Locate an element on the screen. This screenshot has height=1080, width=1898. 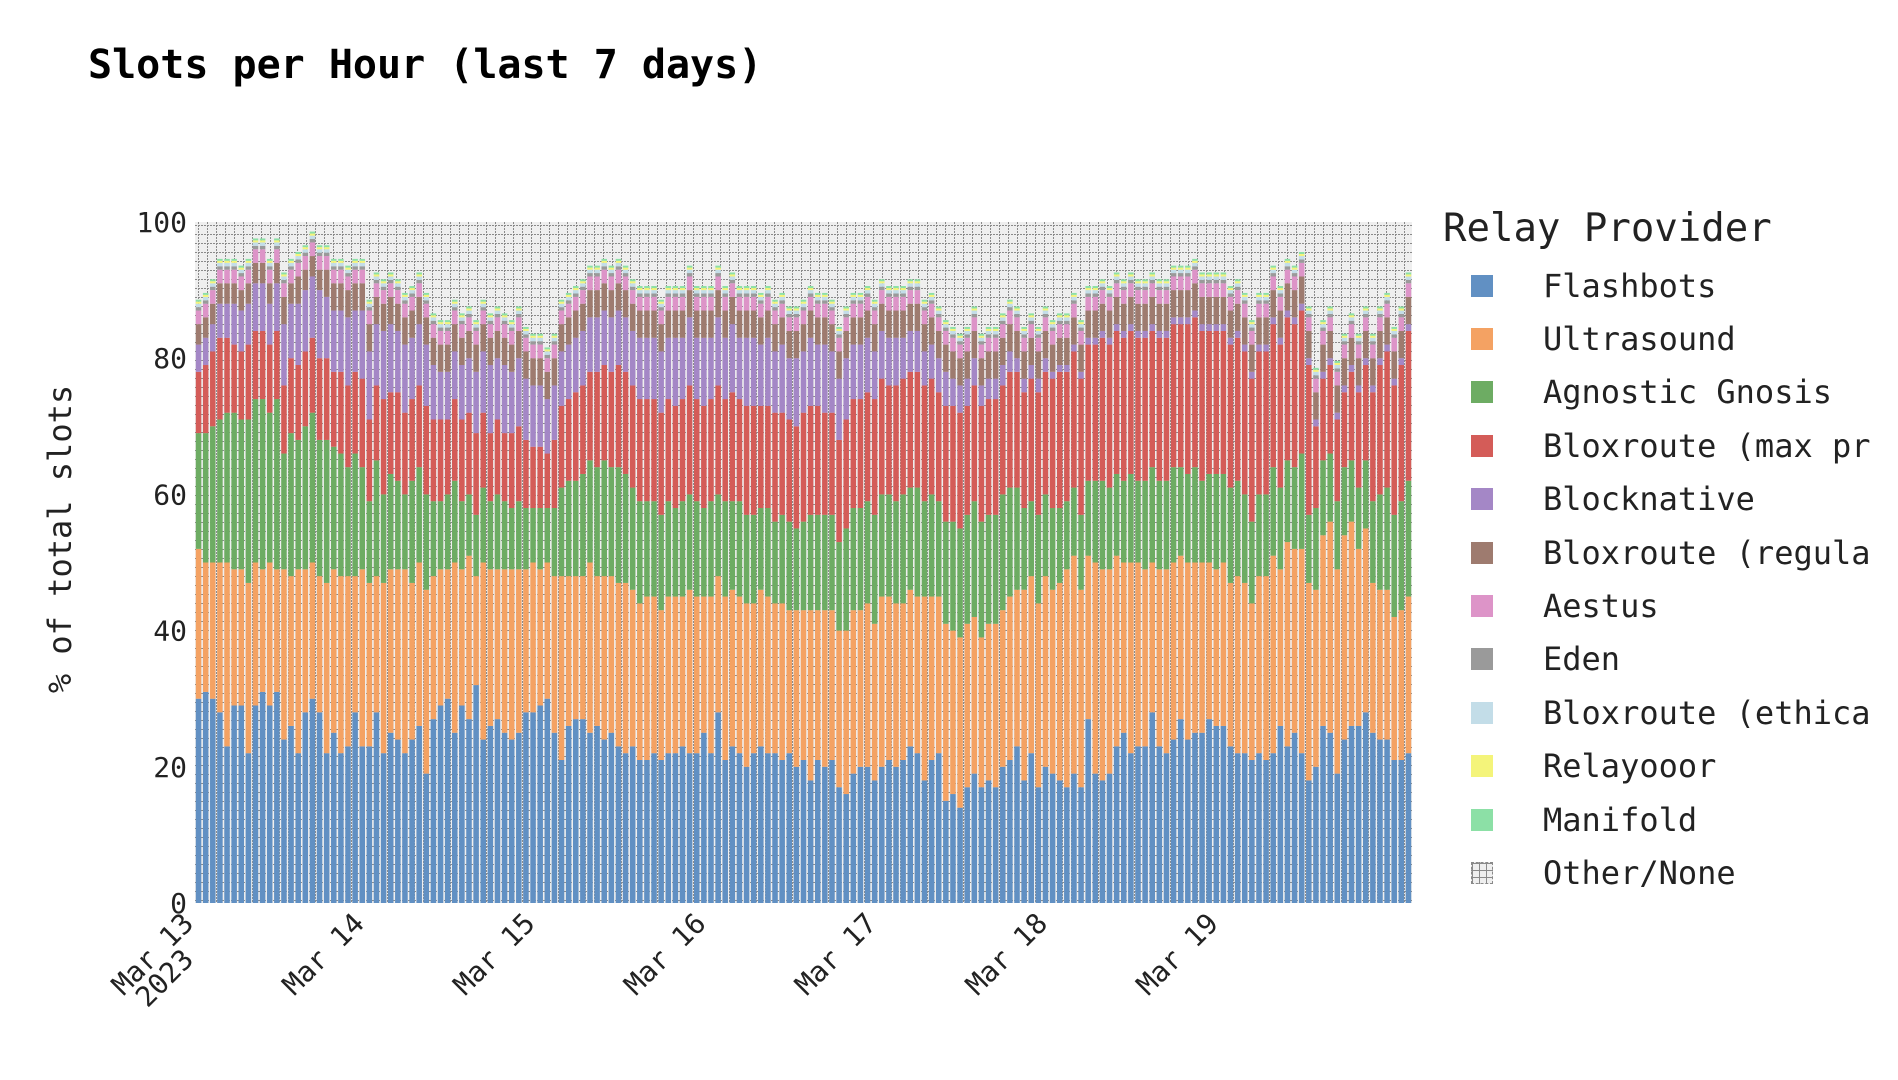
legend-label: Bloxroute (max pr is located at coordinates (1707, 445).